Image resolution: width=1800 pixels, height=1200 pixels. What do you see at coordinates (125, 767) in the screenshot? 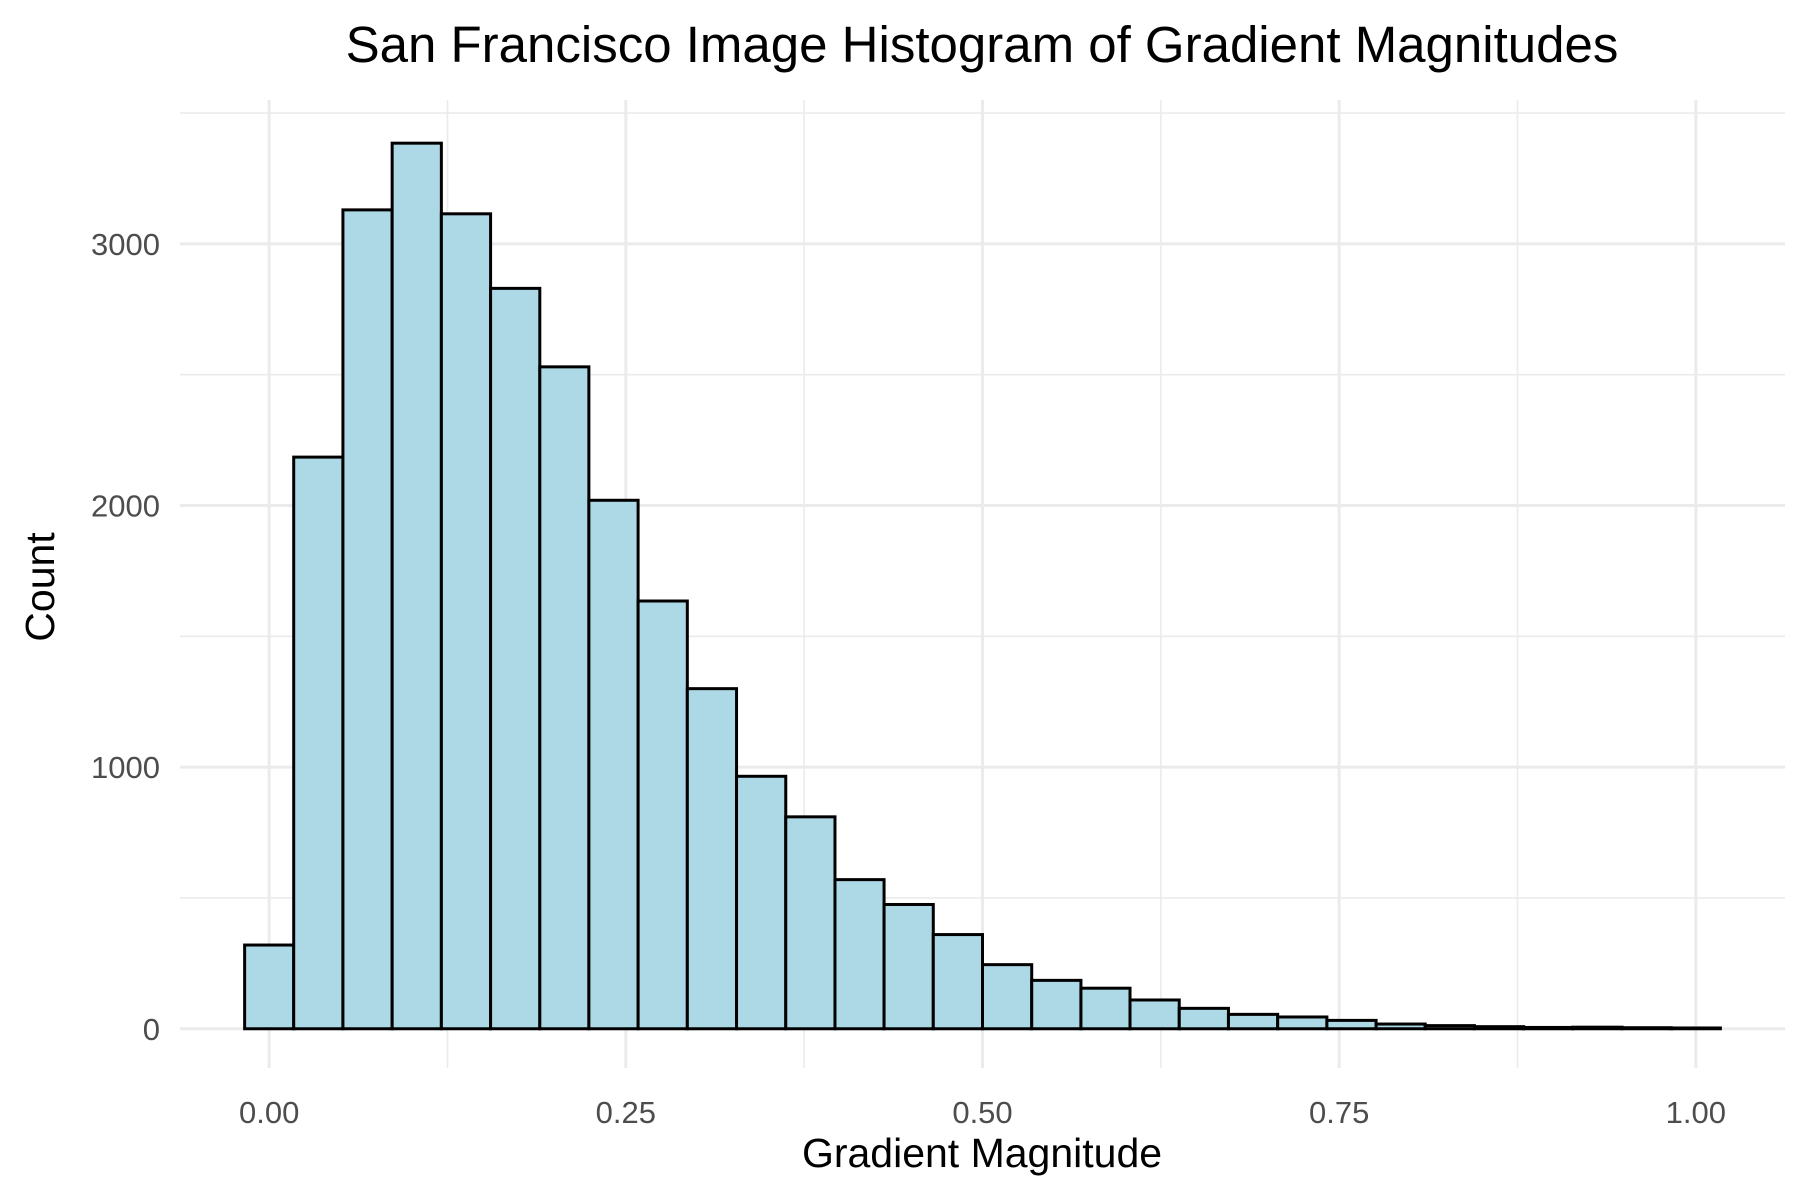
I see `y-tick-label-1: 1000` at bounding box center [125, 767].